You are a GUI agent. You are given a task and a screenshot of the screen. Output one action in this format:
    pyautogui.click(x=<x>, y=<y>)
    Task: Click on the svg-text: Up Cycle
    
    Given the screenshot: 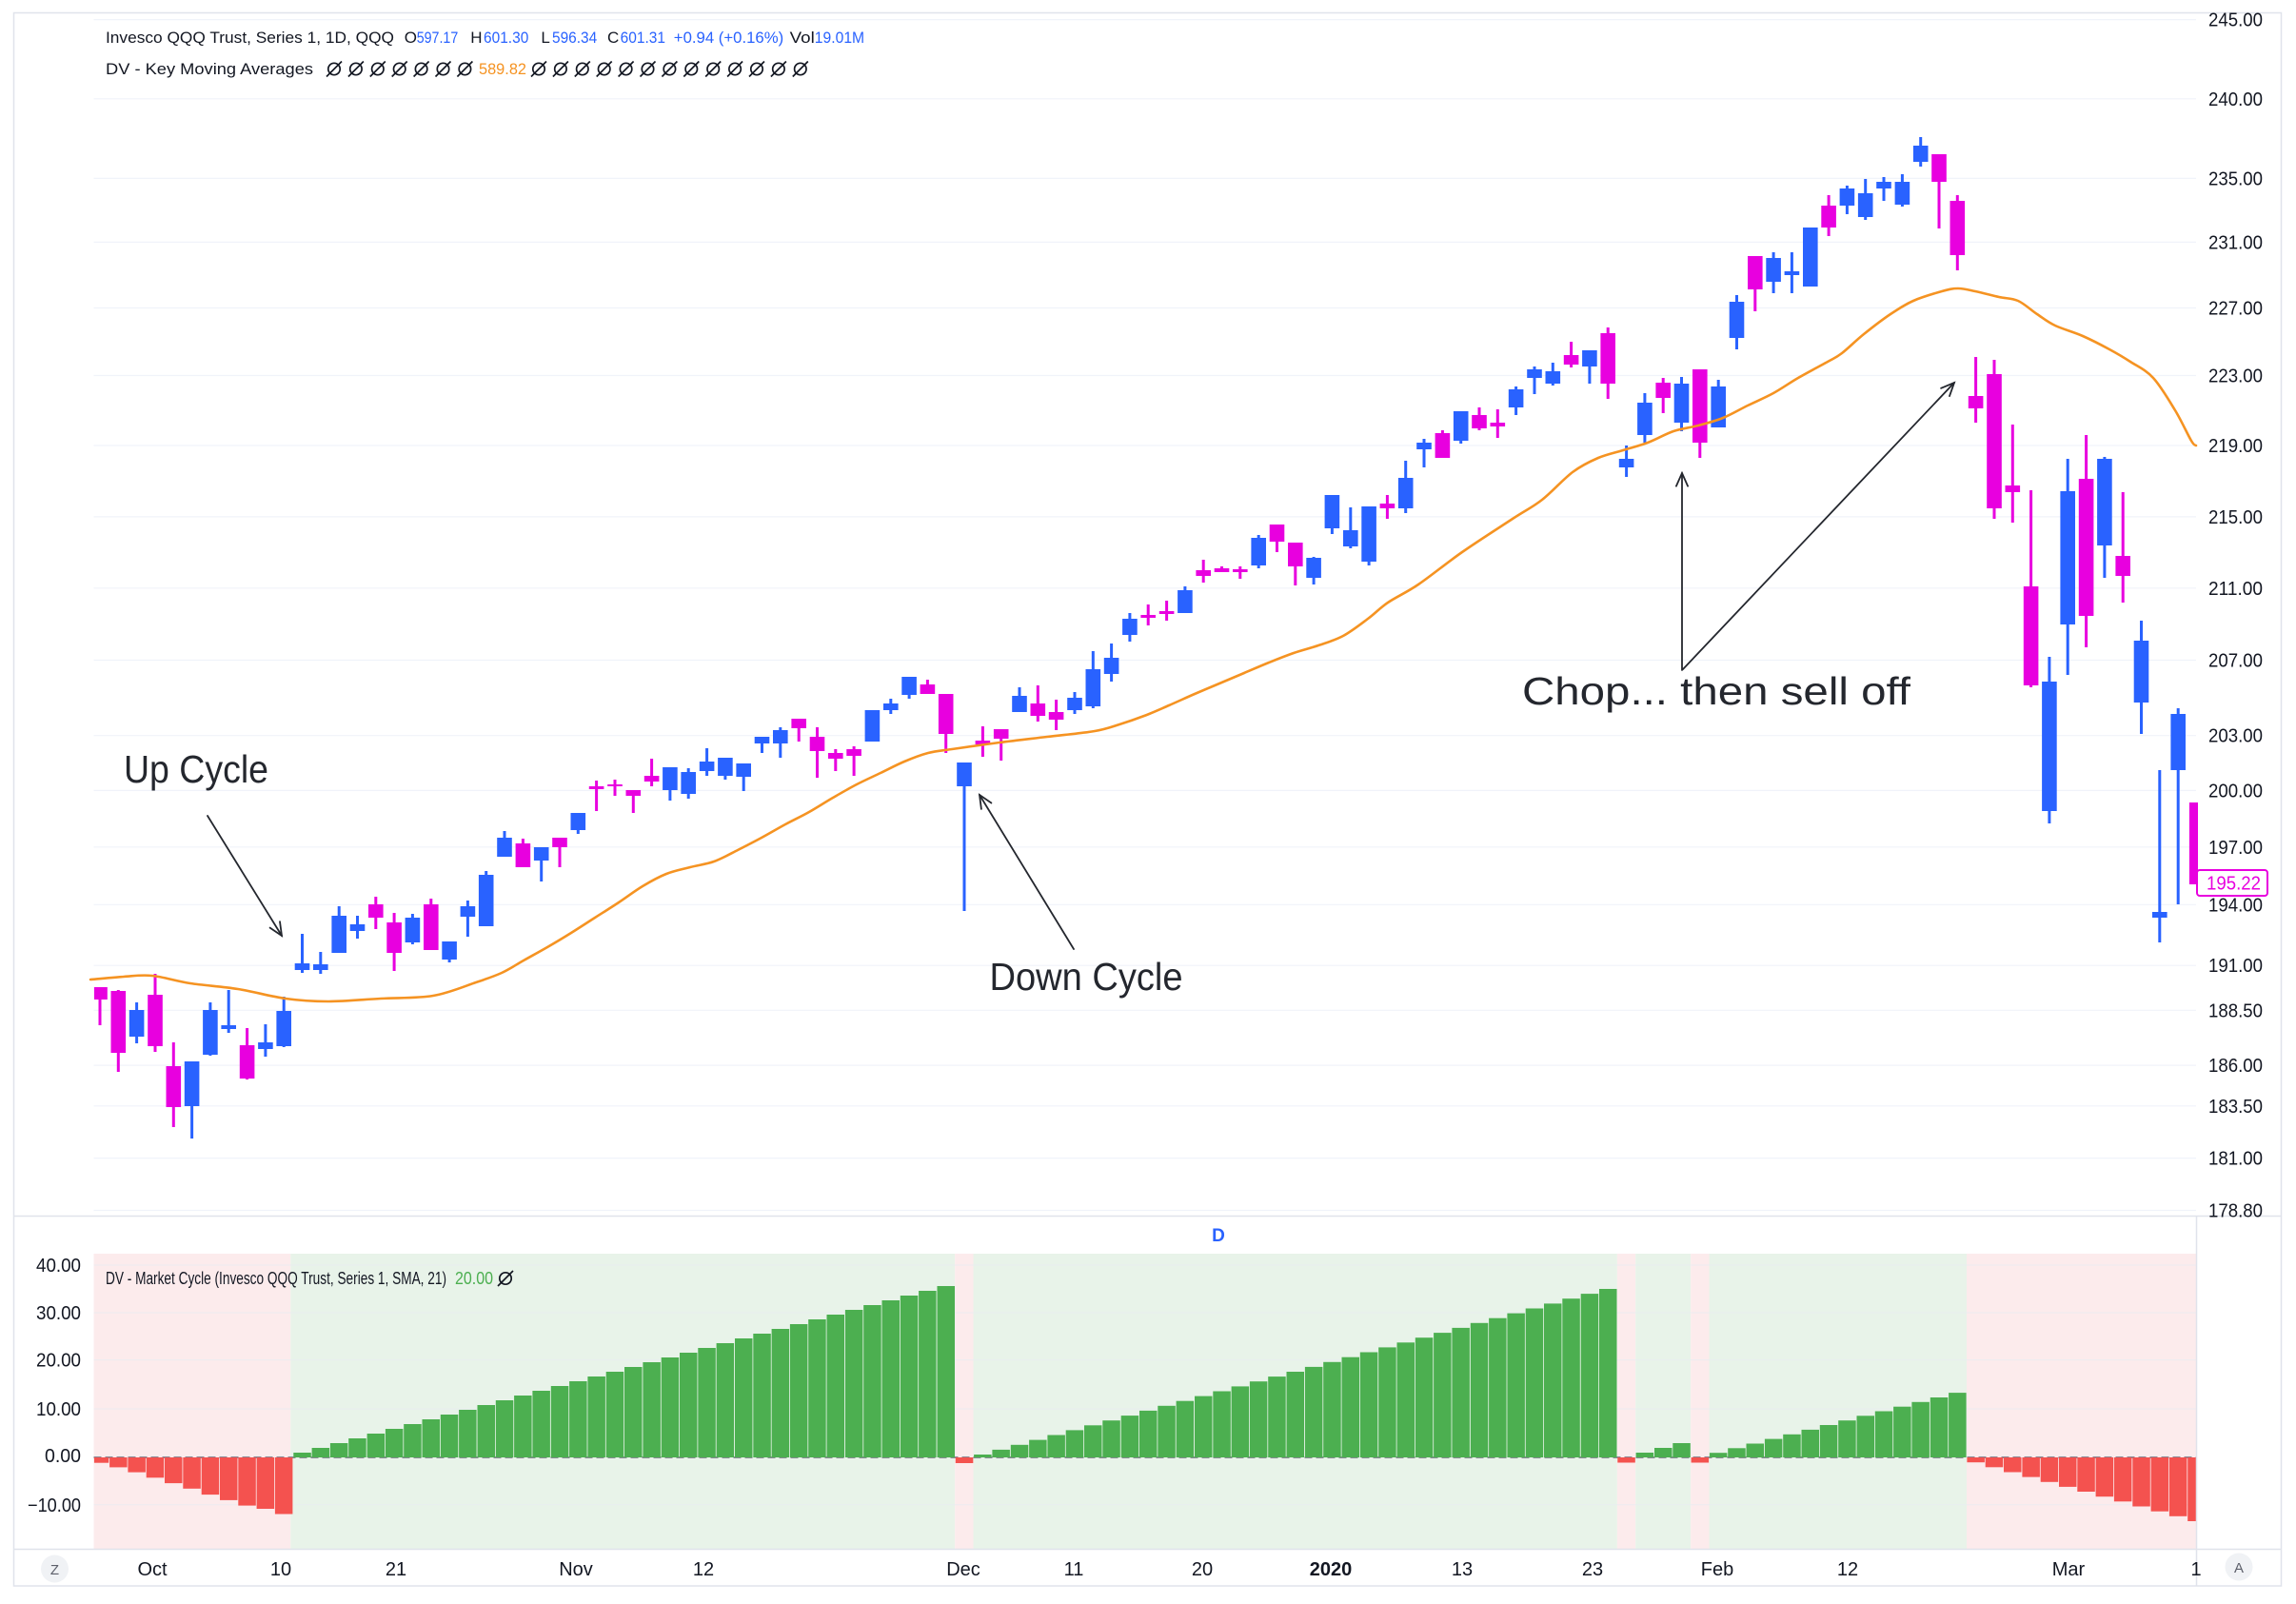 What is the action you would take?
    pyautogui.click(x=196, y=769)
    